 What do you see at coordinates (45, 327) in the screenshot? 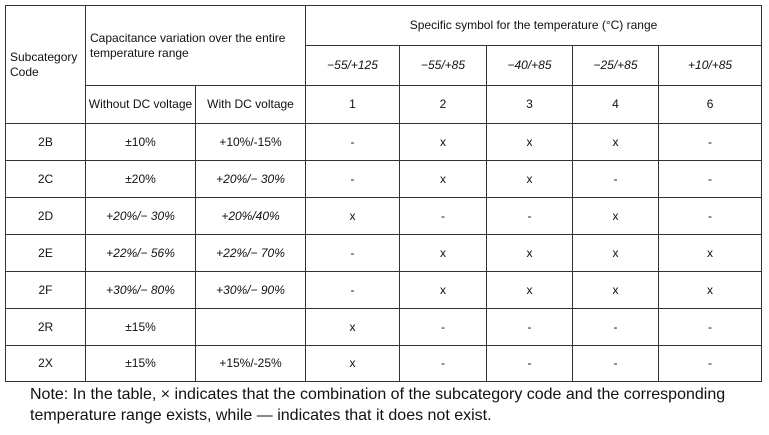
I see `code-cell: 2R` at bounding box center [45, 327].